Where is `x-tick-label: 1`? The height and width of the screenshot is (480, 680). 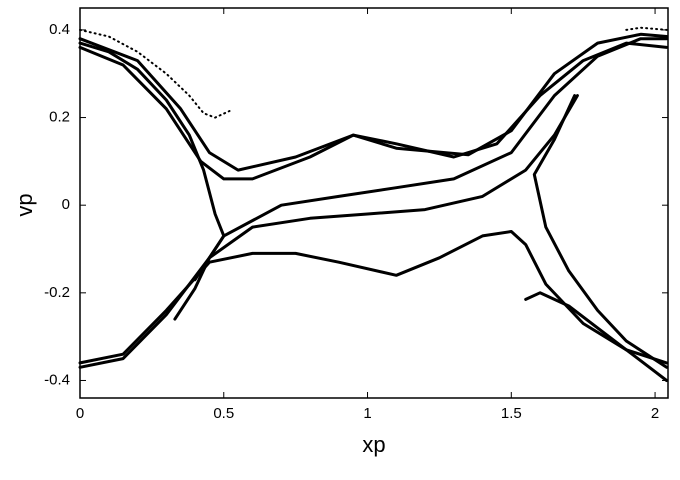 x-tick-label: 1 is located at coordinates (367, 413).